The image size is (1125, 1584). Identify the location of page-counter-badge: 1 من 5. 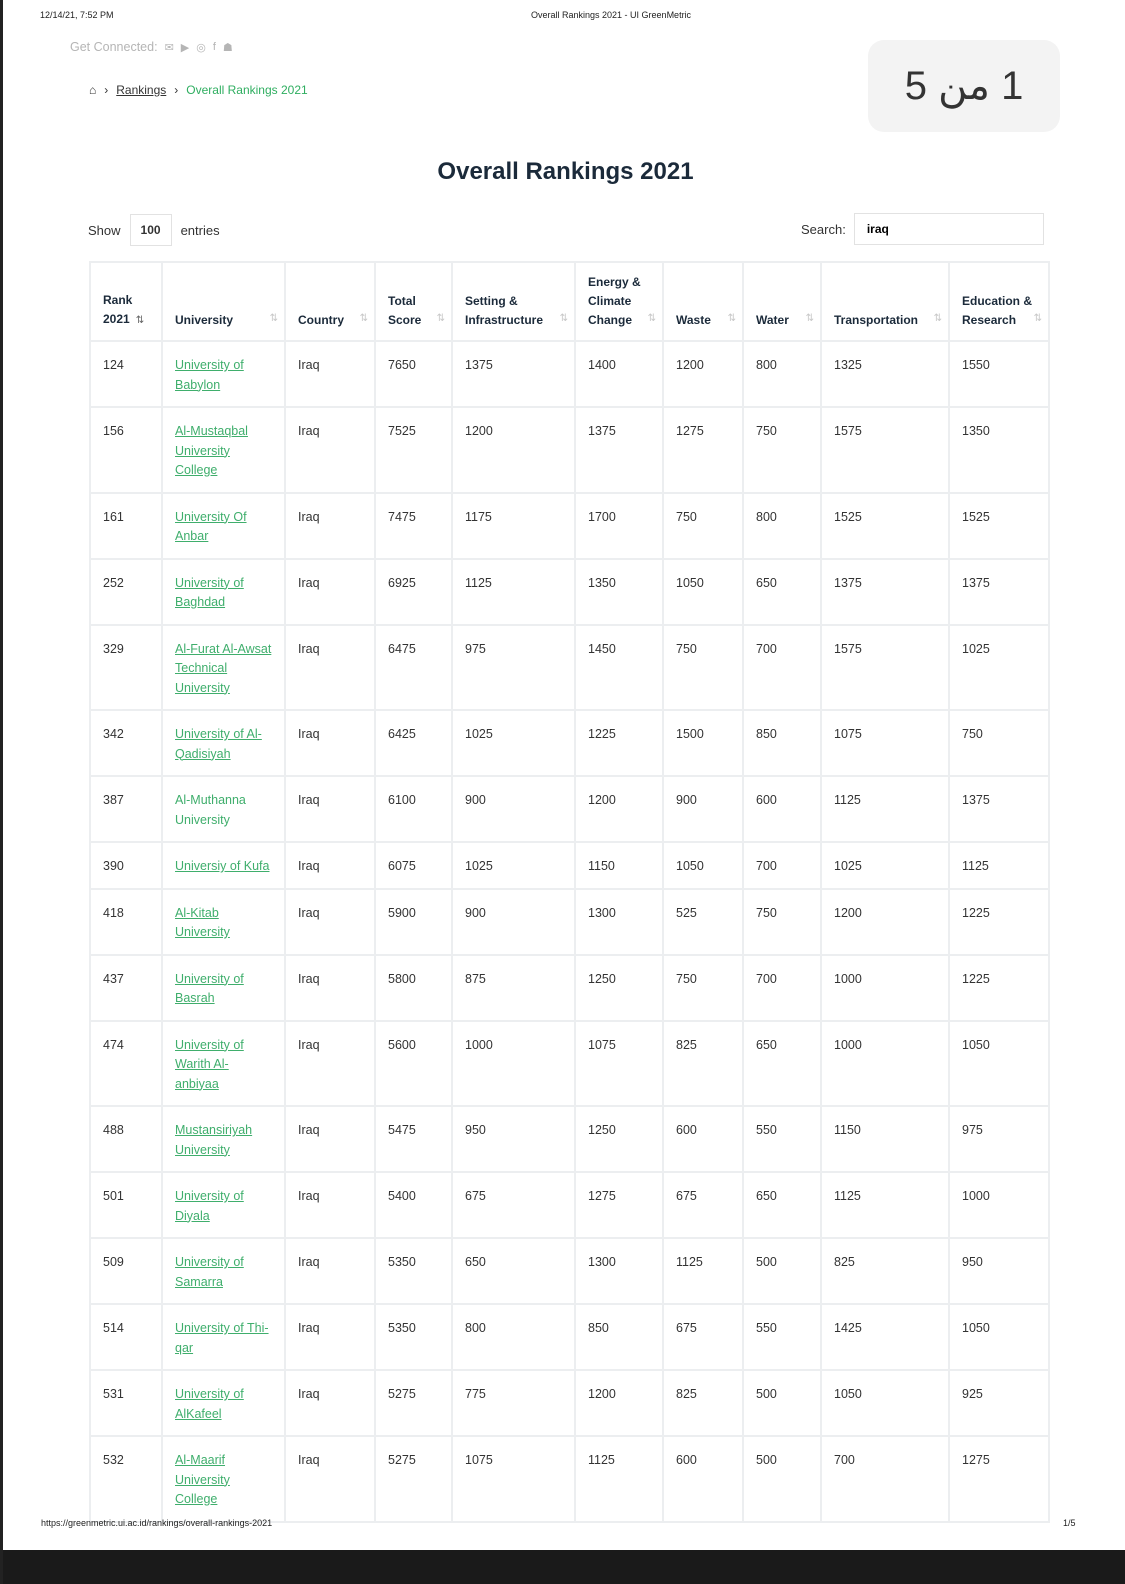
(964, 86).